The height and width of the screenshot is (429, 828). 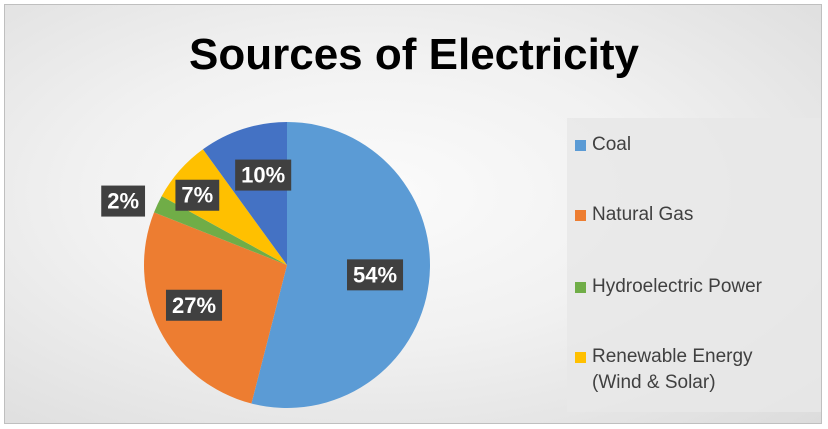 I want to click on legend-item-renewable: Renewable Energy (Wind & Solar), so click(x=664, y=370).